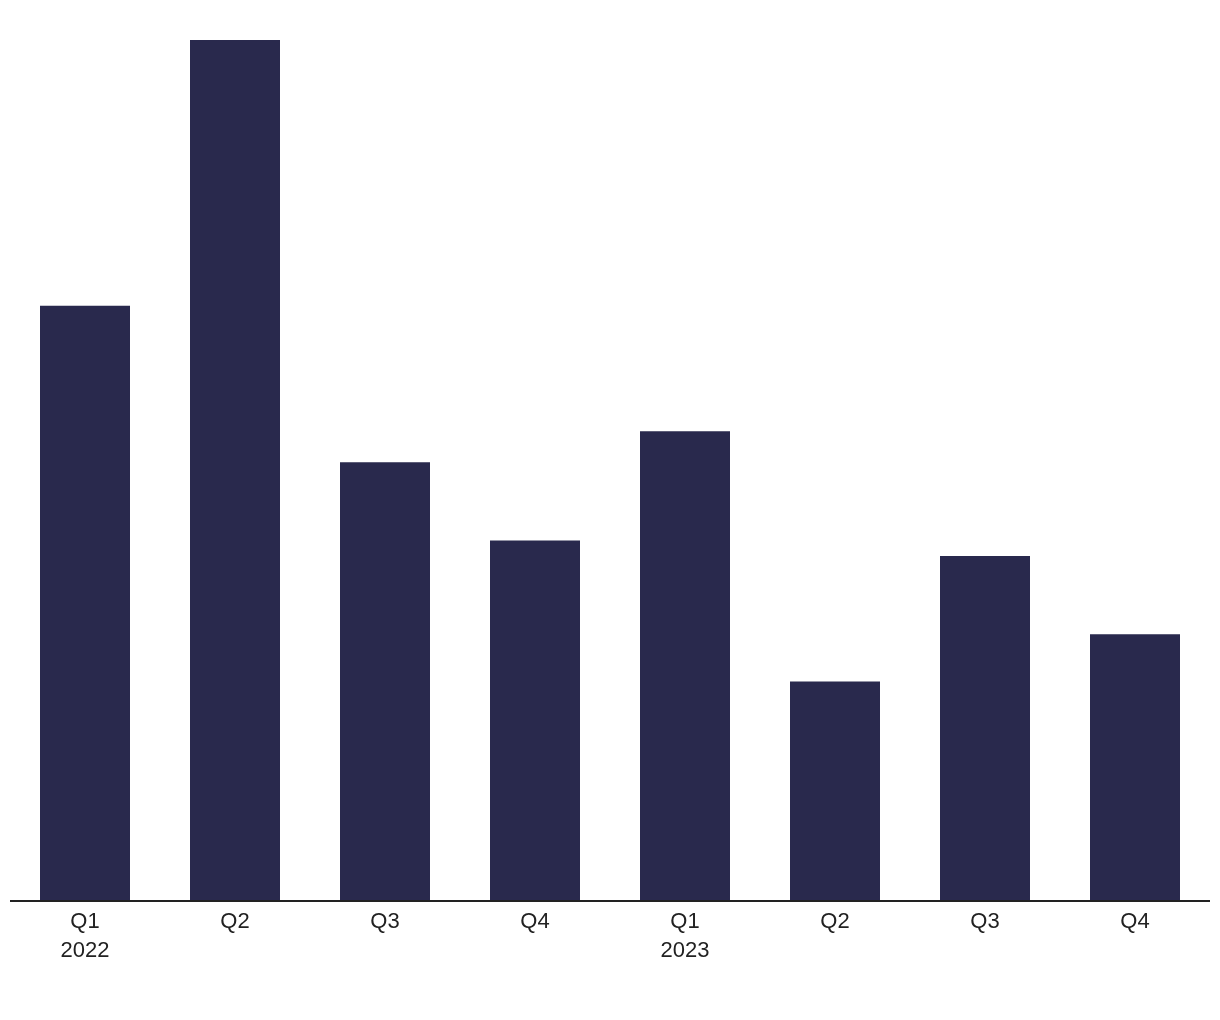 The image size is (1220, 1020). Describe the element at coordinates (685, 935) in the screenshot. I see `x-tick-label: Q1 2023` at that location.